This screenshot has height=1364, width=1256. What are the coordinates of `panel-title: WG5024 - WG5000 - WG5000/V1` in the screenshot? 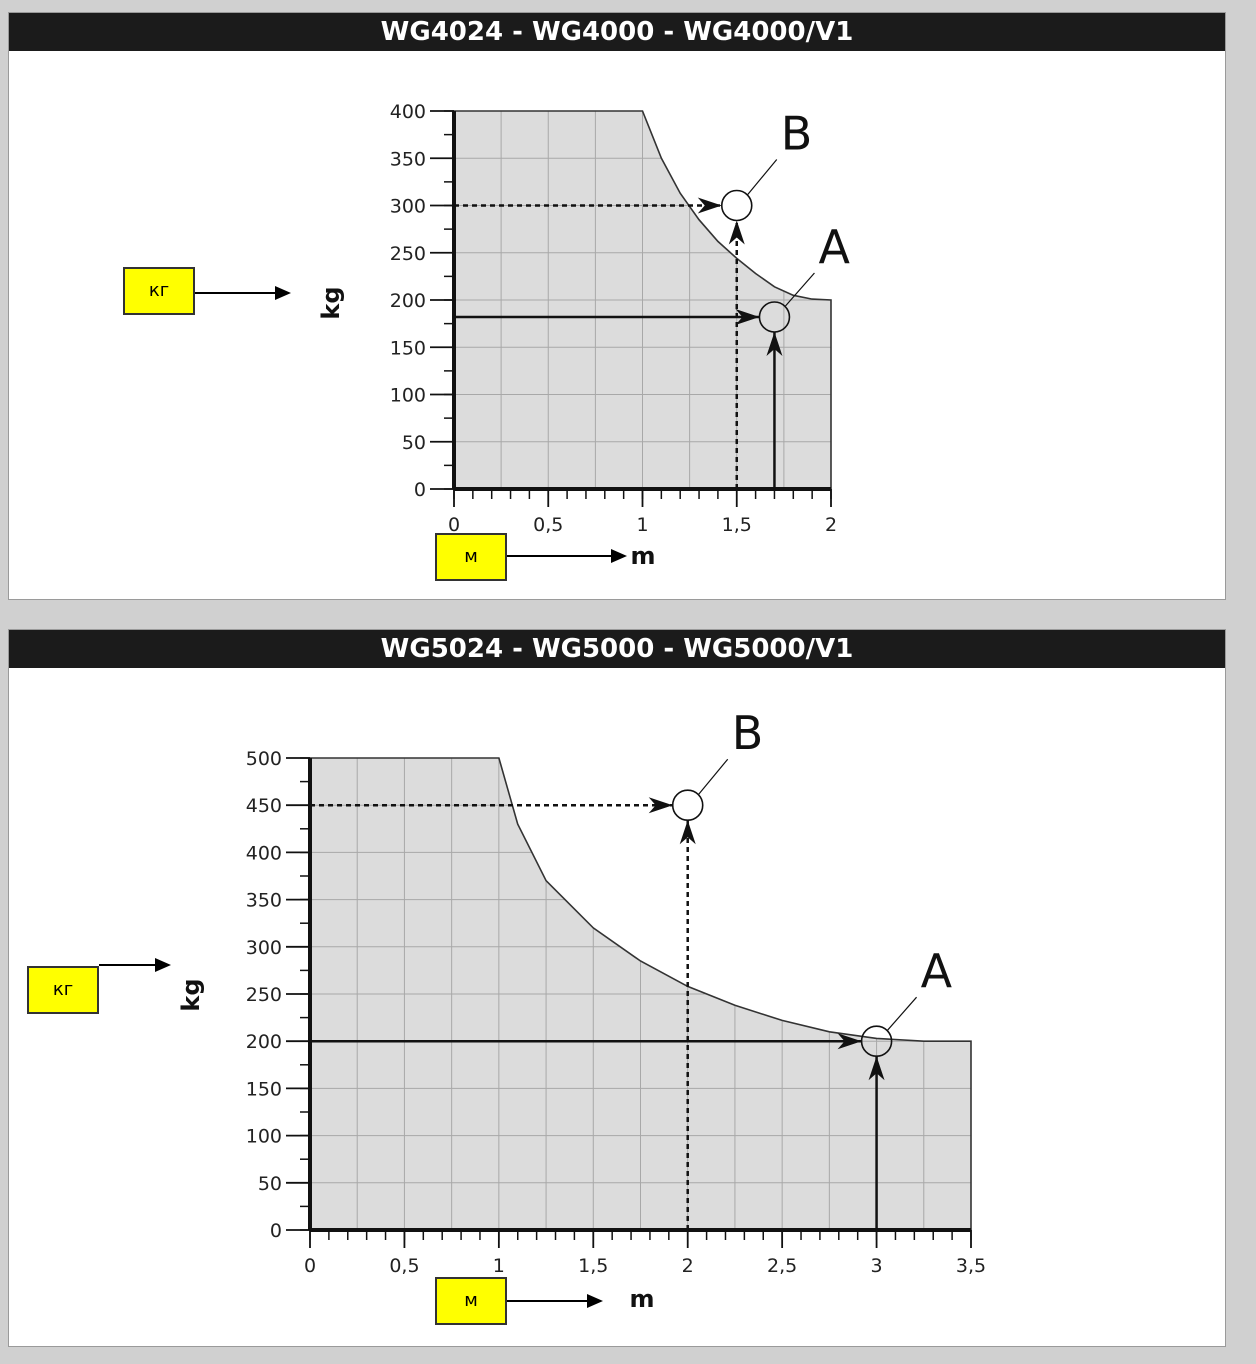 It's located at (617, 649).